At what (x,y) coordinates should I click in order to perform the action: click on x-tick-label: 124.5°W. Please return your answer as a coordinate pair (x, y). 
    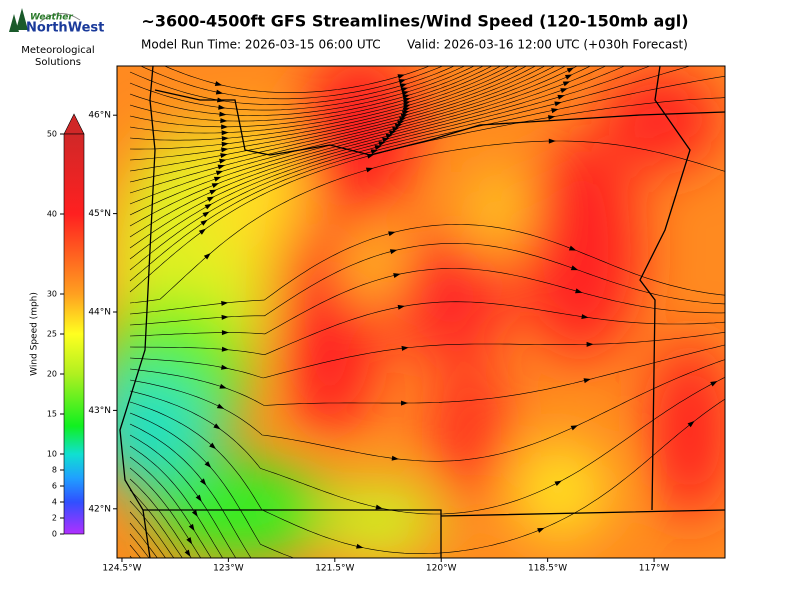
    Looking at the image, I should click on (121, 569).